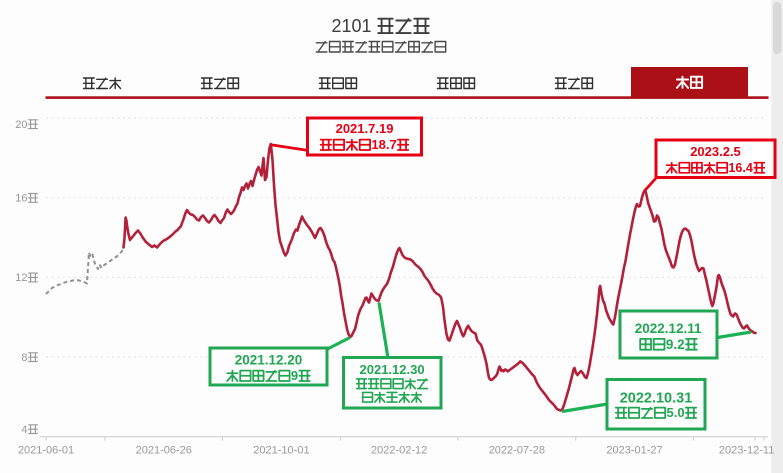 Image resolution: width=783 pixels, height=473 pixels. I want to click on svg-text: 2023.2.5, so click(715, 151).